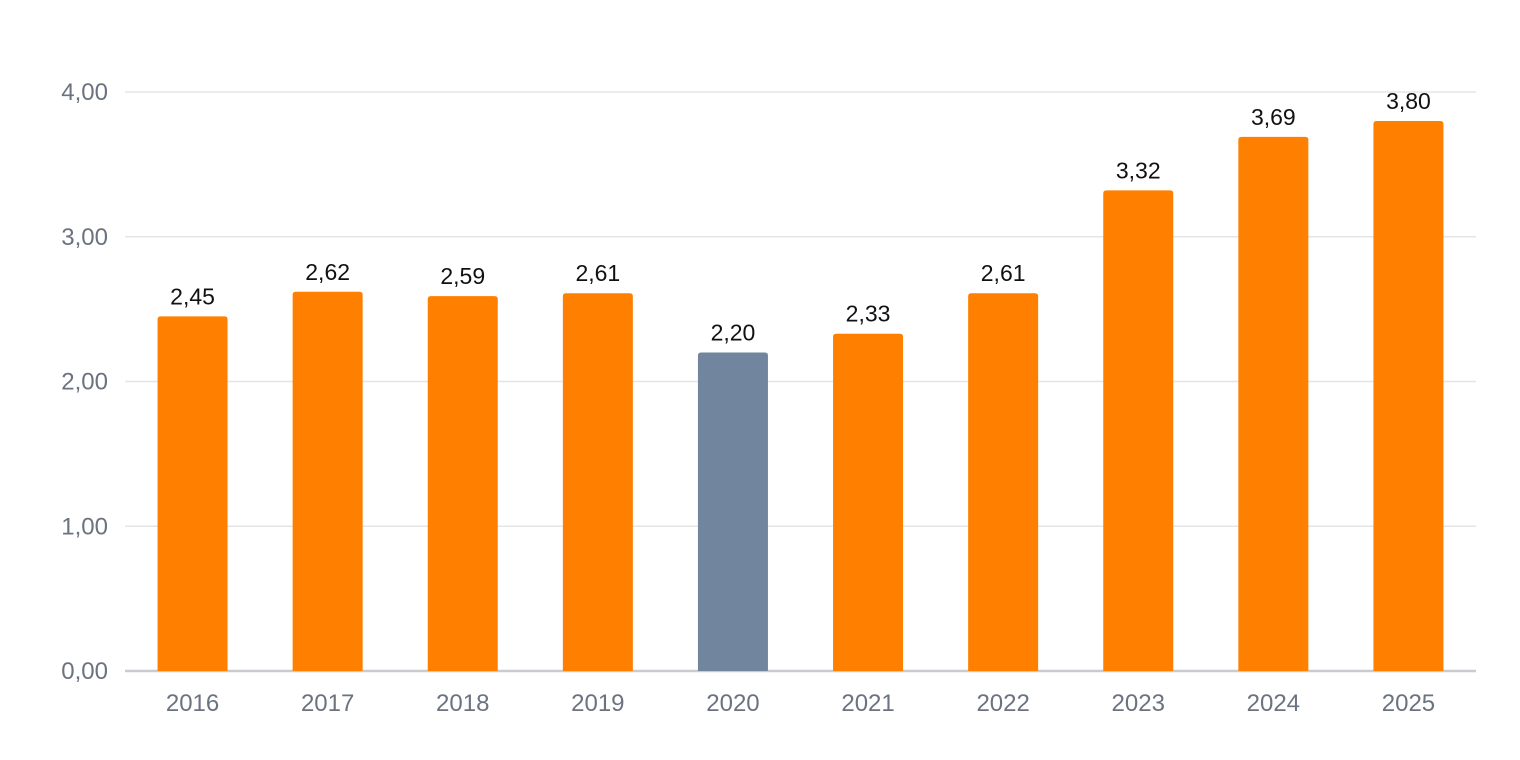  I want to click on data-label-2017: 2,62, so click(327, 272).